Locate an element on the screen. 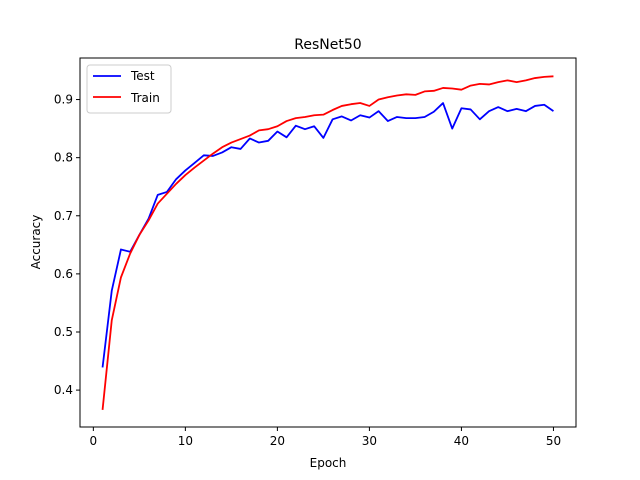 The width and height of the screenshot is (640, 480). x-tick-label: 30 is located at coordinates (369, 441).